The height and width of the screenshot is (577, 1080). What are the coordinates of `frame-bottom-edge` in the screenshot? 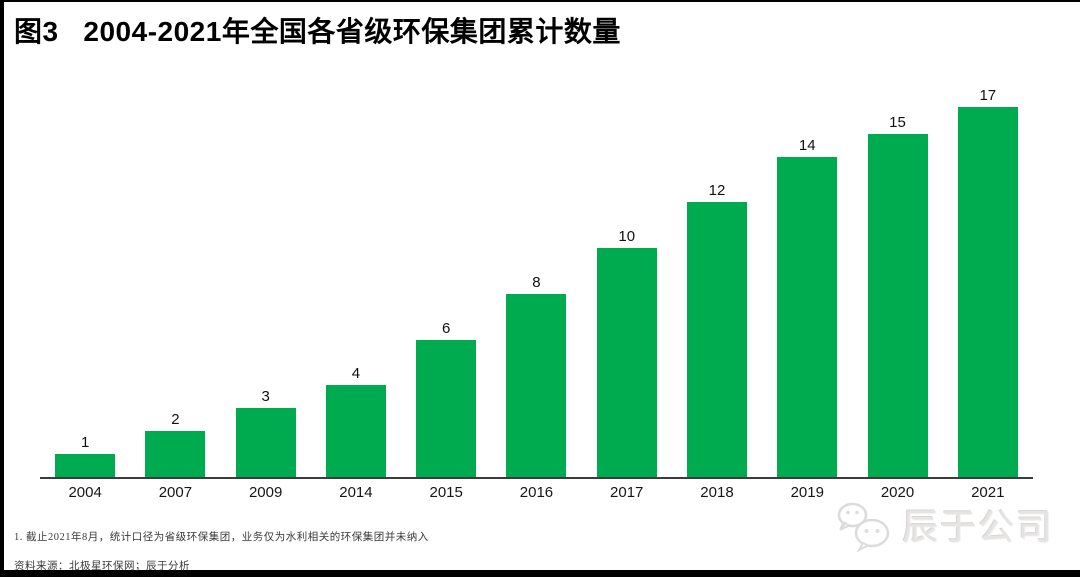 It's located at (540, 573).